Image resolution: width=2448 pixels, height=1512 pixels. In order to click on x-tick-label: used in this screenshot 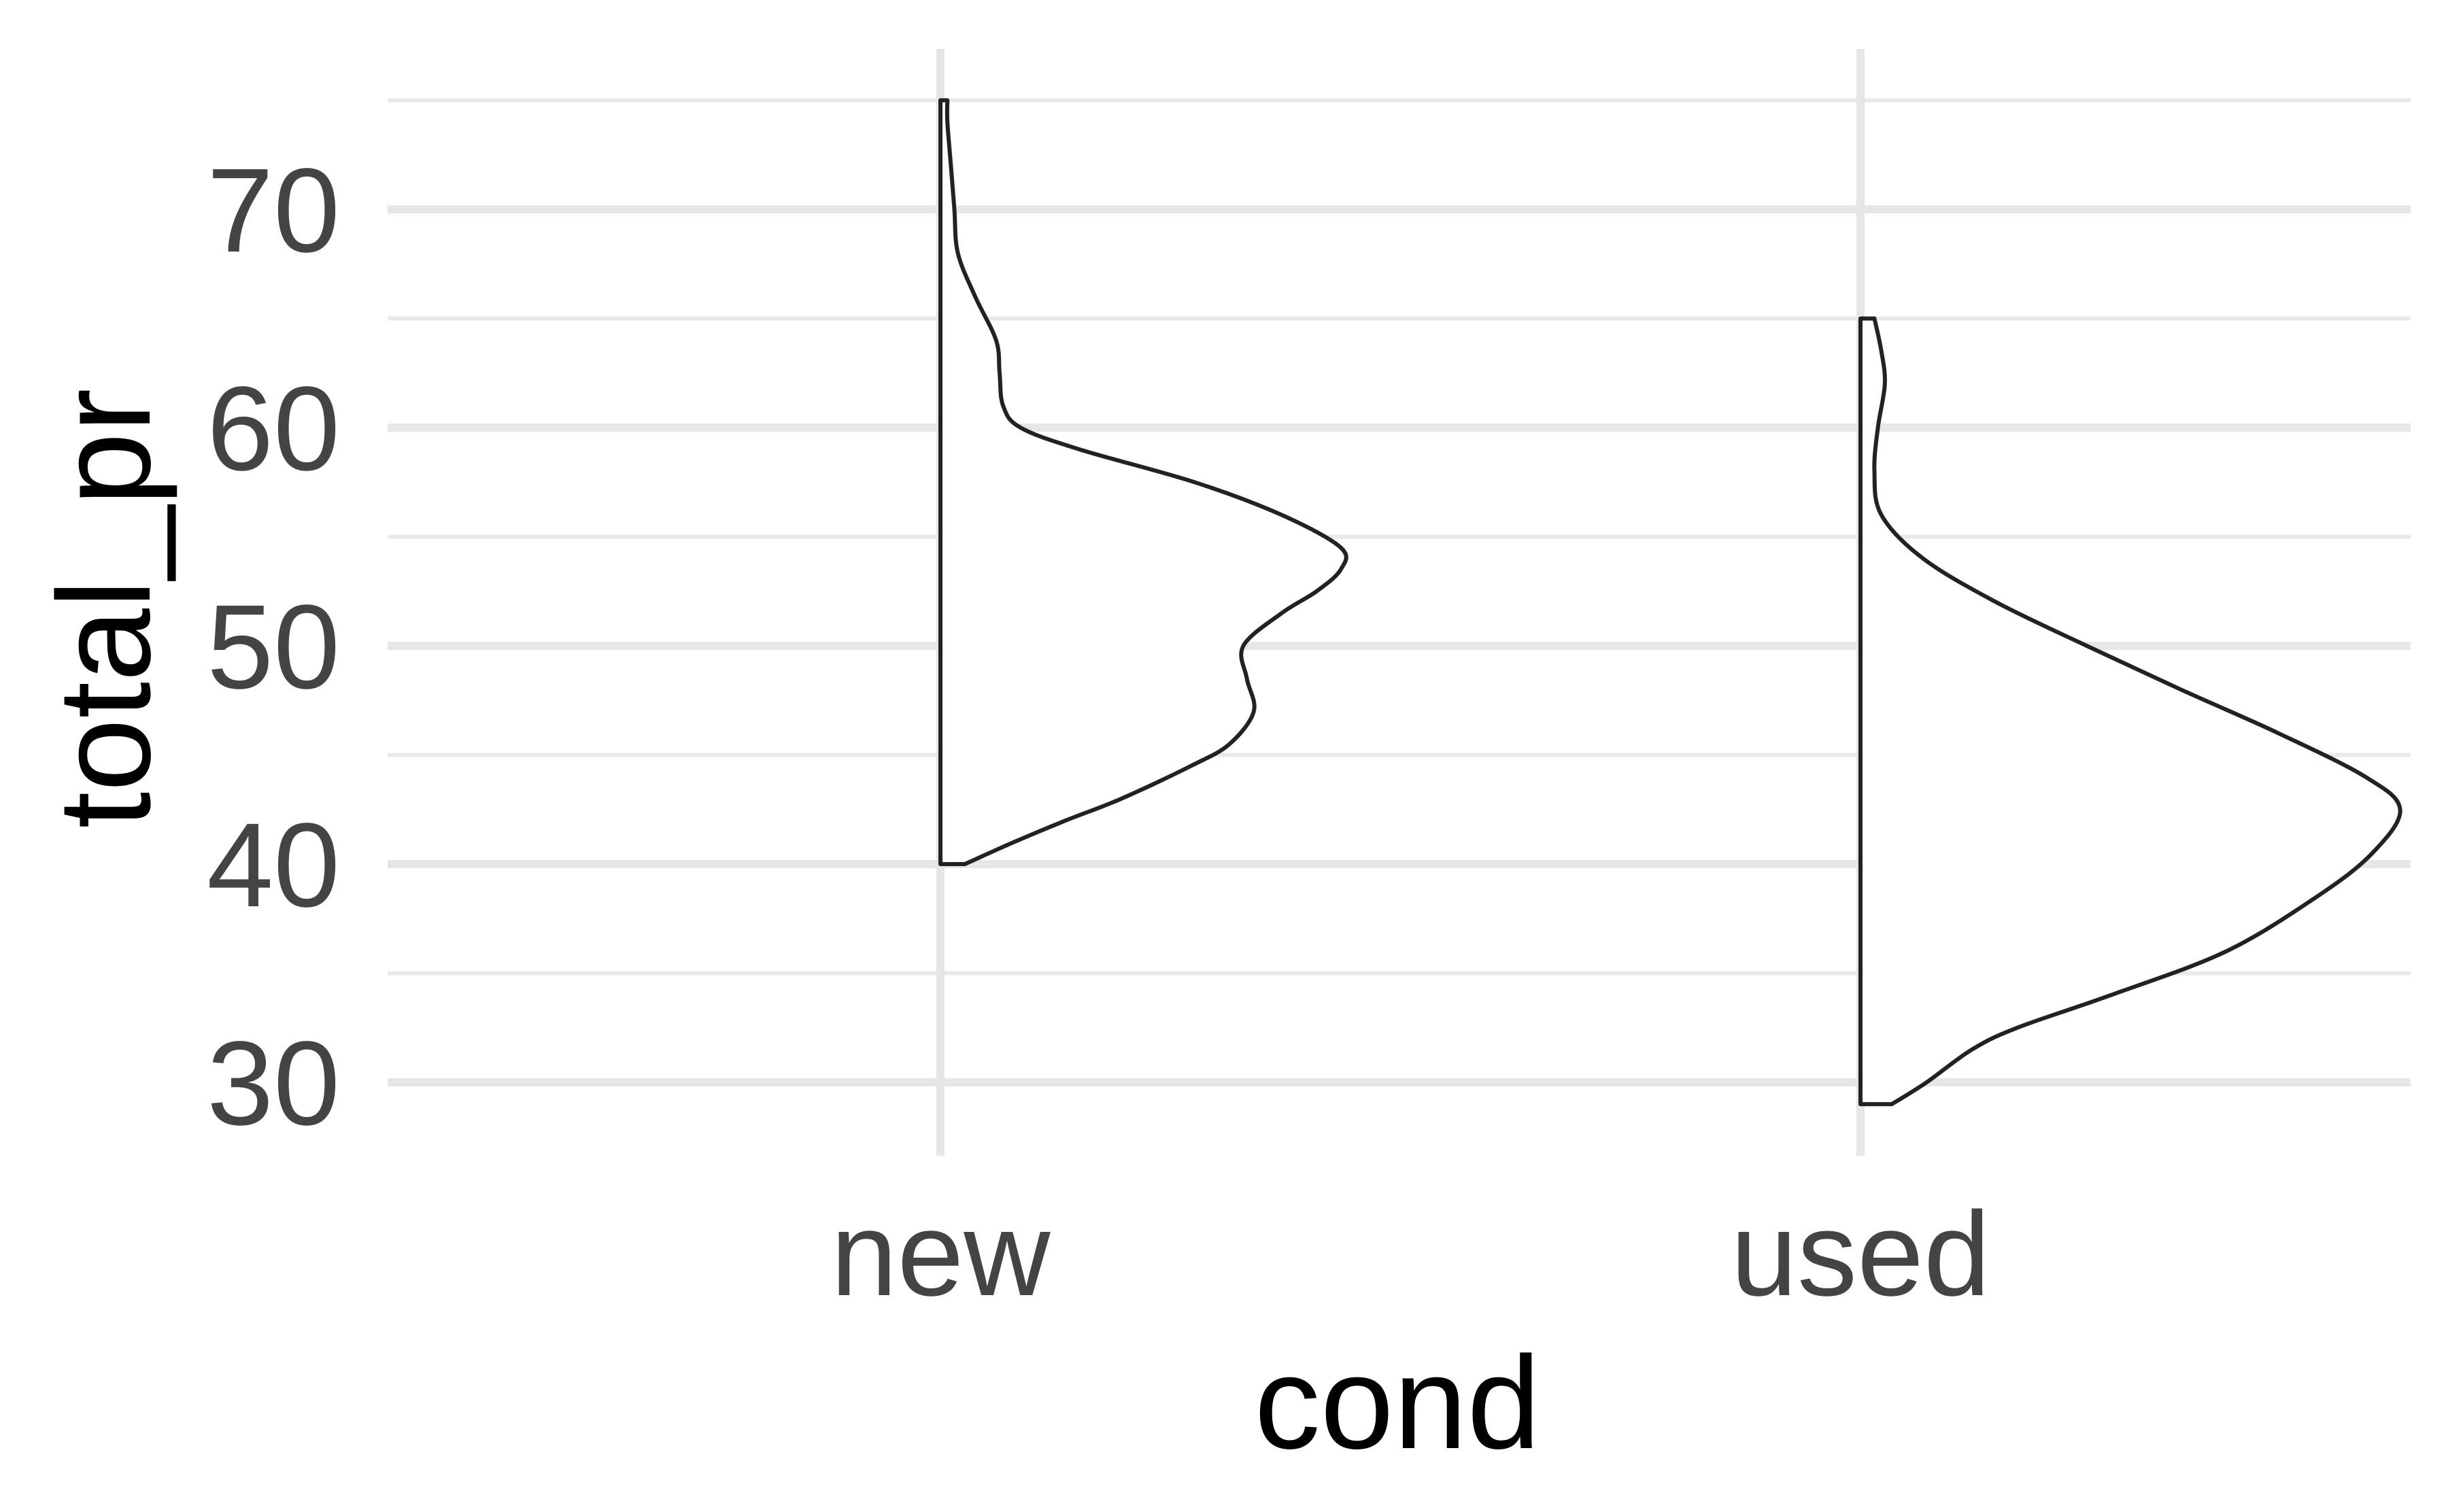, I will do `click(1861, 1254)`.